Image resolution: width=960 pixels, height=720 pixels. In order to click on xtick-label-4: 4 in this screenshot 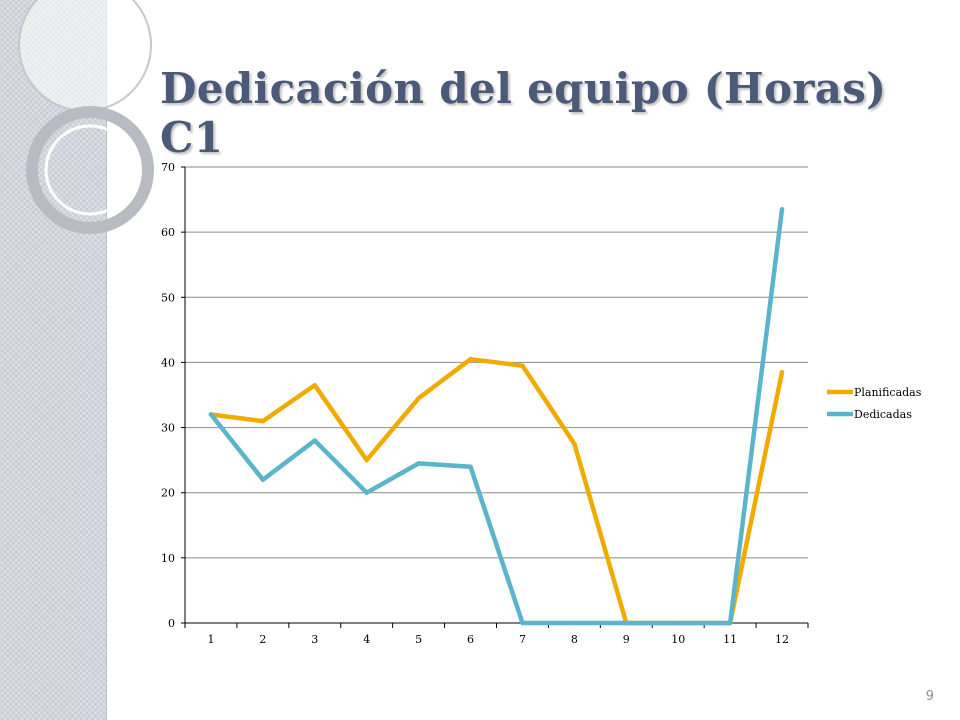, I will do `click(366, 639)`.